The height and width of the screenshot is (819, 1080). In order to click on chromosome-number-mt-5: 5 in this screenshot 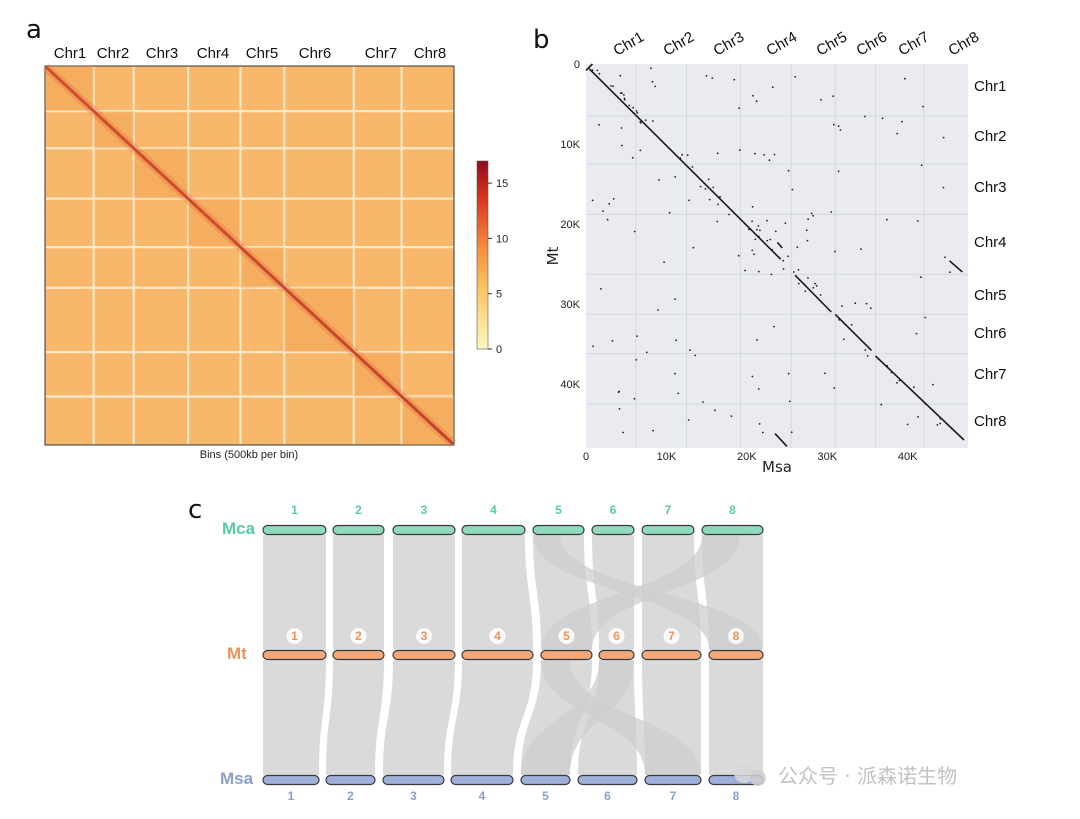, I will do `click(566, 636)`.